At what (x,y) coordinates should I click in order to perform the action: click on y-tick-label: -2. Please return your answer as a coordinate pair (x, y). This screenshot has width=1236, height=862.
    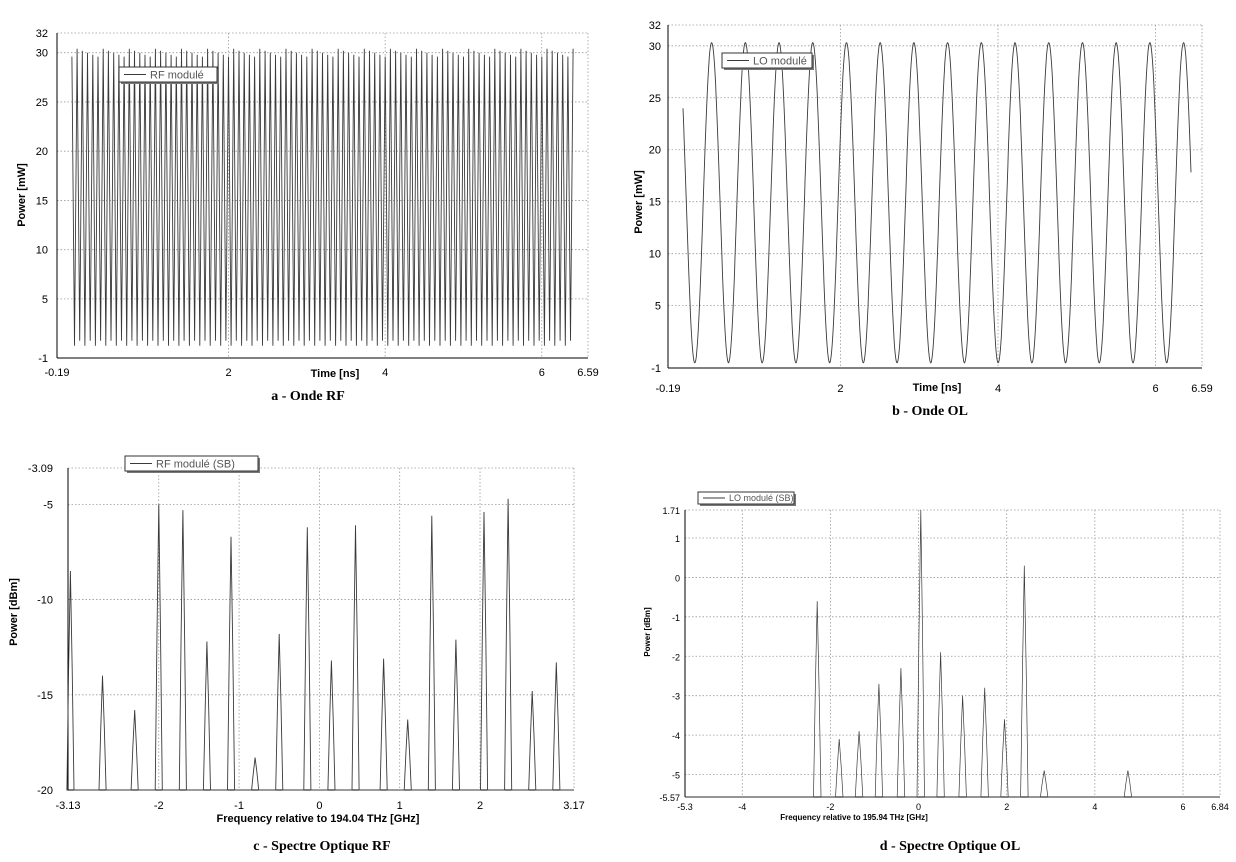
    Looking at the image, I should click on (676, 657).